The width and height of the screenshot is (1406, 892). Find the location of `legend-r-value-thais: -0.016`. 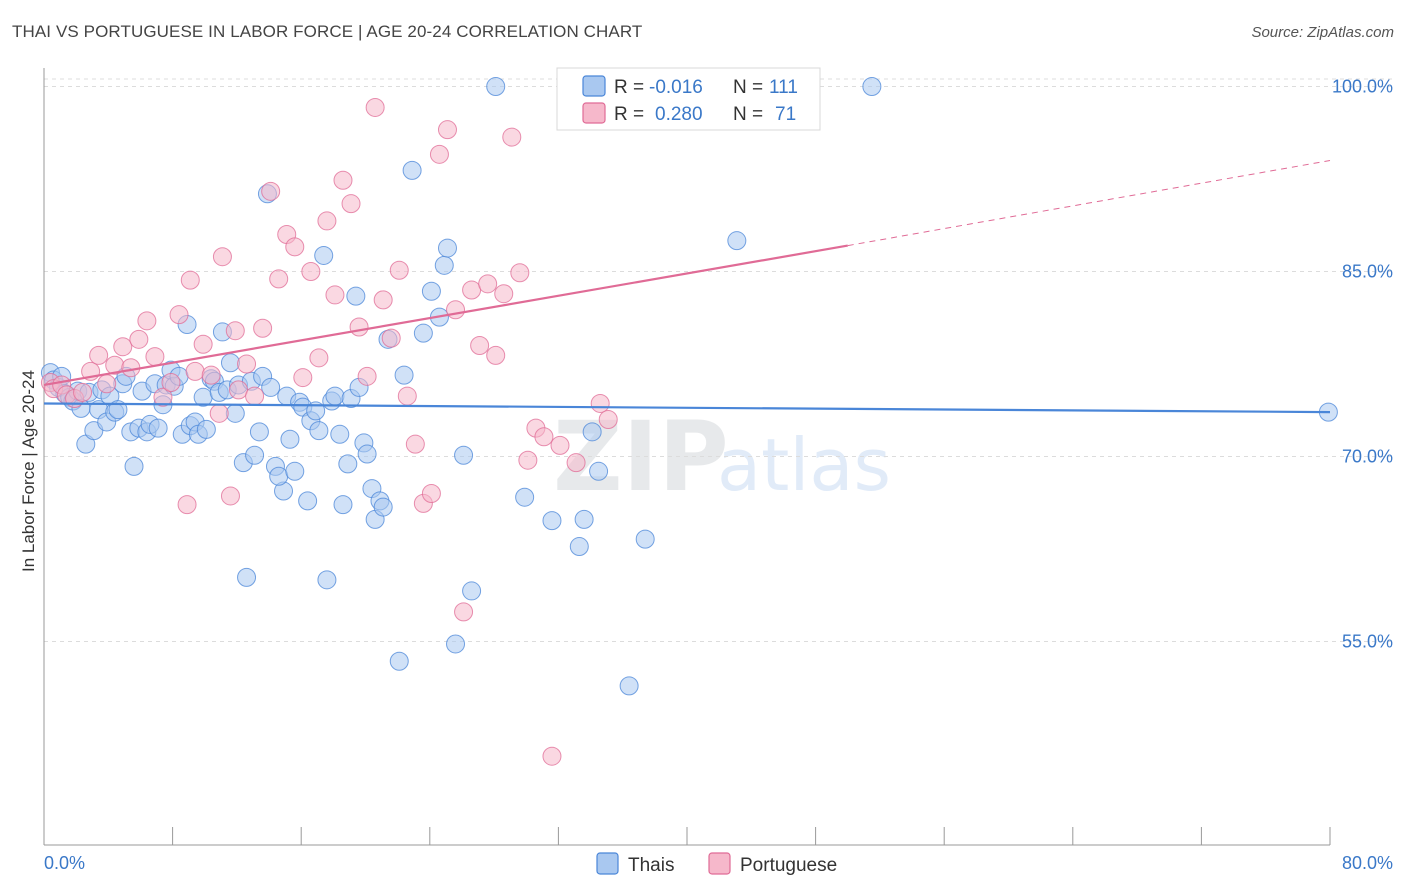

legend-r-value-thais: -0.016 is located at coordinates (676, 87).